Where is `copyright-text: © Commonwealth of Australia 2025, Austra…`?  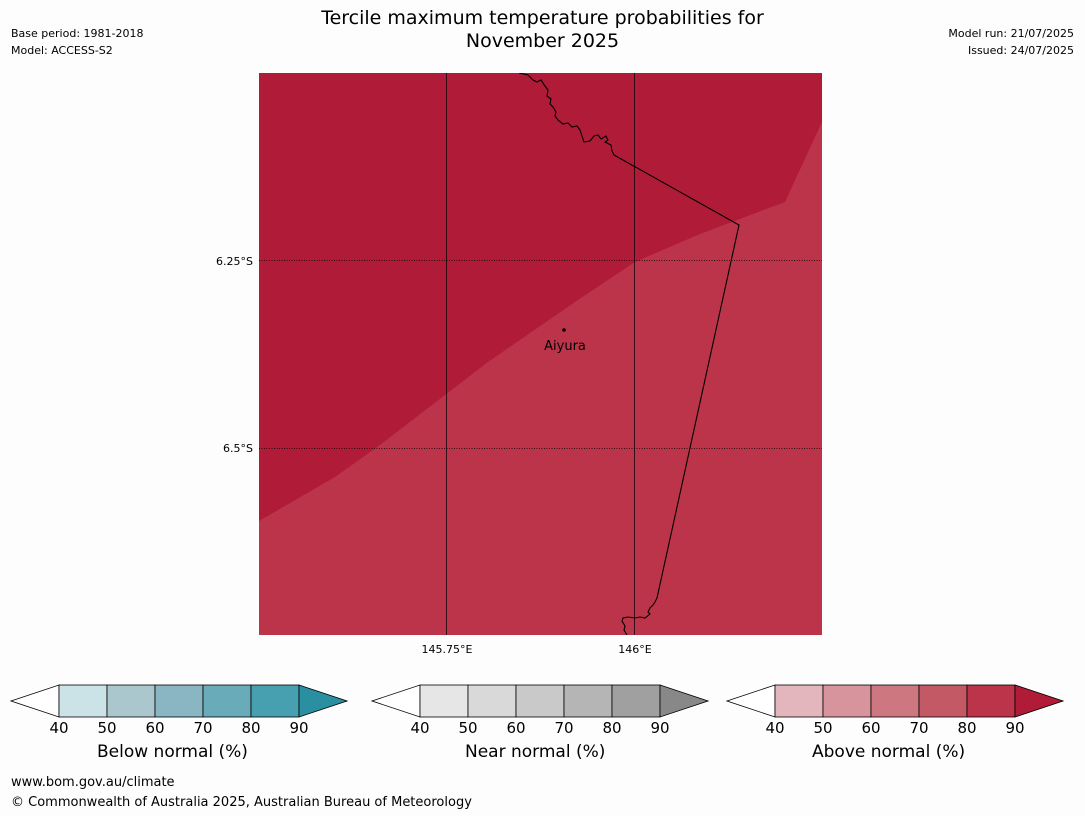 copyright-text: © Commonwealth of Australia 2025, Austra… is located at coordinates (241, 802).